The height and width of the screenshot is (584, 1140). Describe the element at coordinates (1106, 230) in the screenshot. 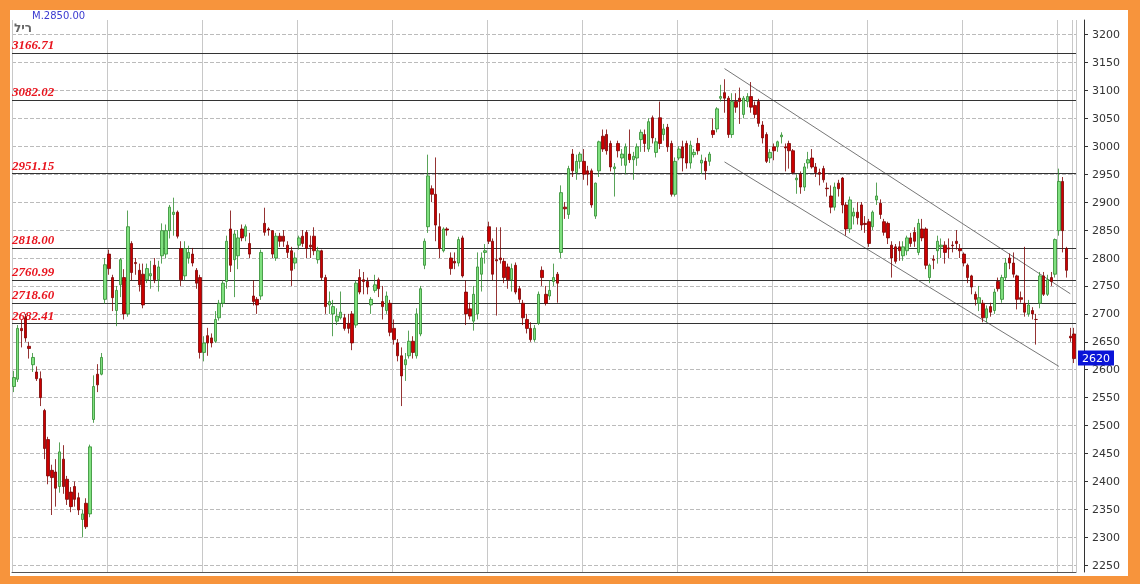

I see `y-tick-label: 2850` at that location.